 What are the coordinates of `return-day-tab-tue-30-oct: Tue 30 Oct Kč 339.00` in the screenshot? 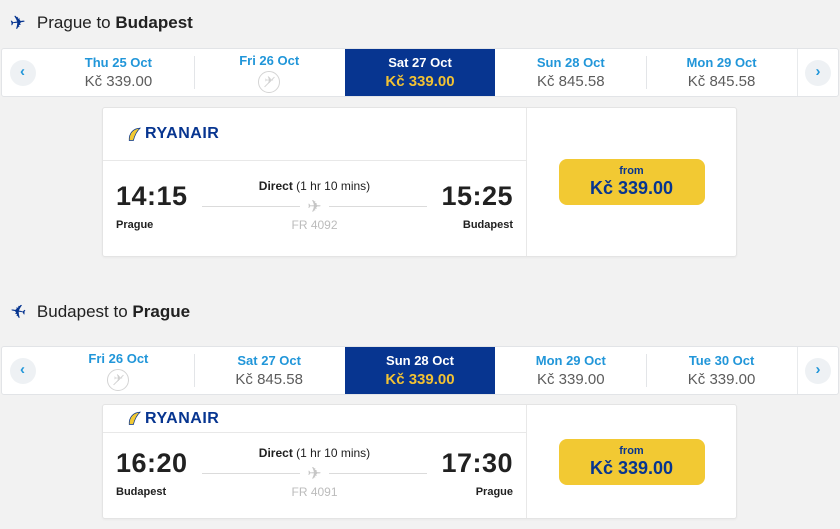 It's located at (721, 370).